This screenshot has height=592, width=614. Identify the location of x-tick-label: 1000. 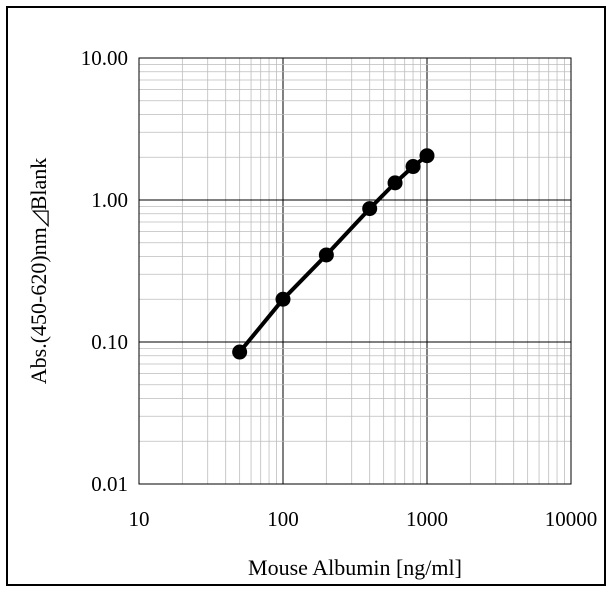
(427, 519).